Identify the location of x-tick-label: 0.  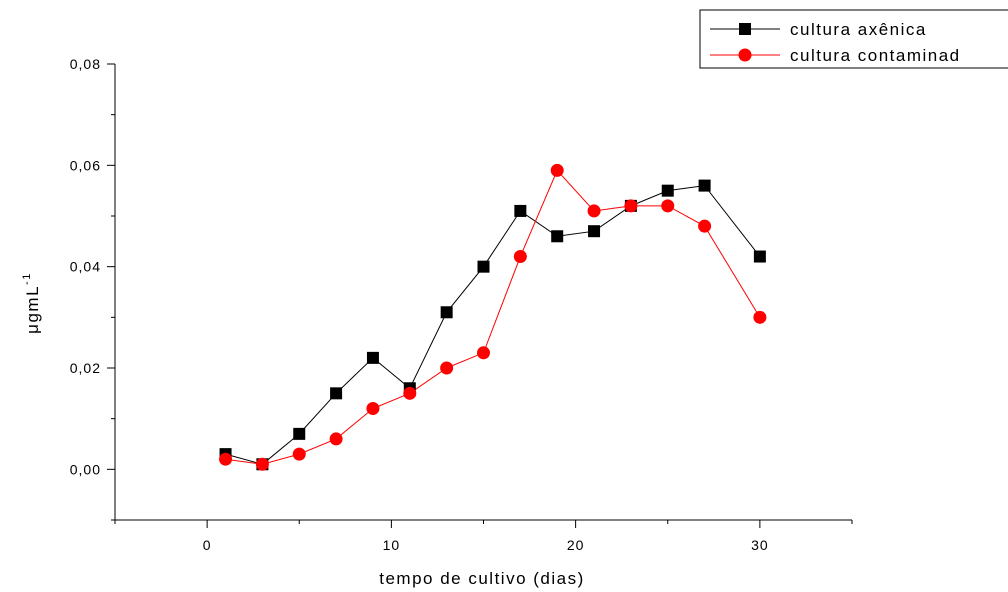
(207, 545).